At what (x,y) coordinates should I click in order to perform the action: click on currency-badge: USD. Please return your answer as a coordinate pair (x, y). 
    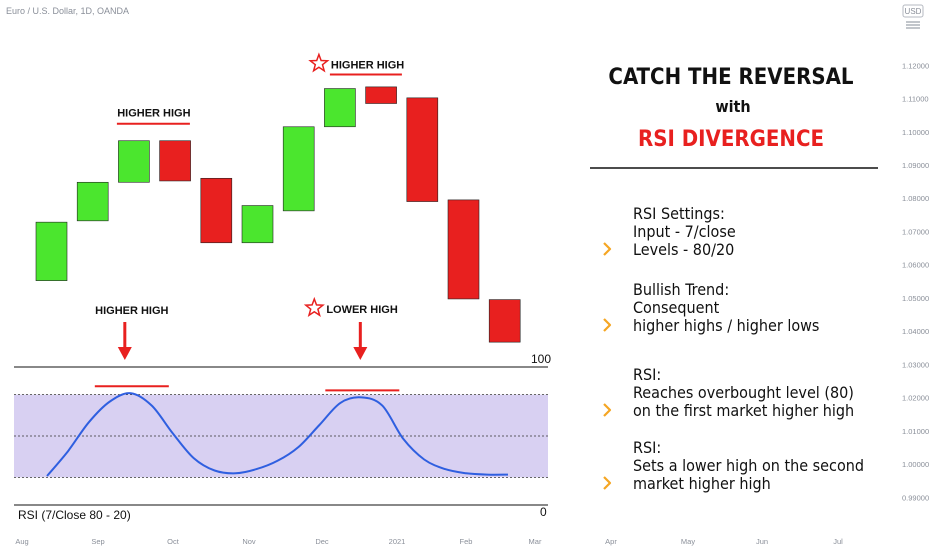
    Looking at the image, I should click on (913, 11).